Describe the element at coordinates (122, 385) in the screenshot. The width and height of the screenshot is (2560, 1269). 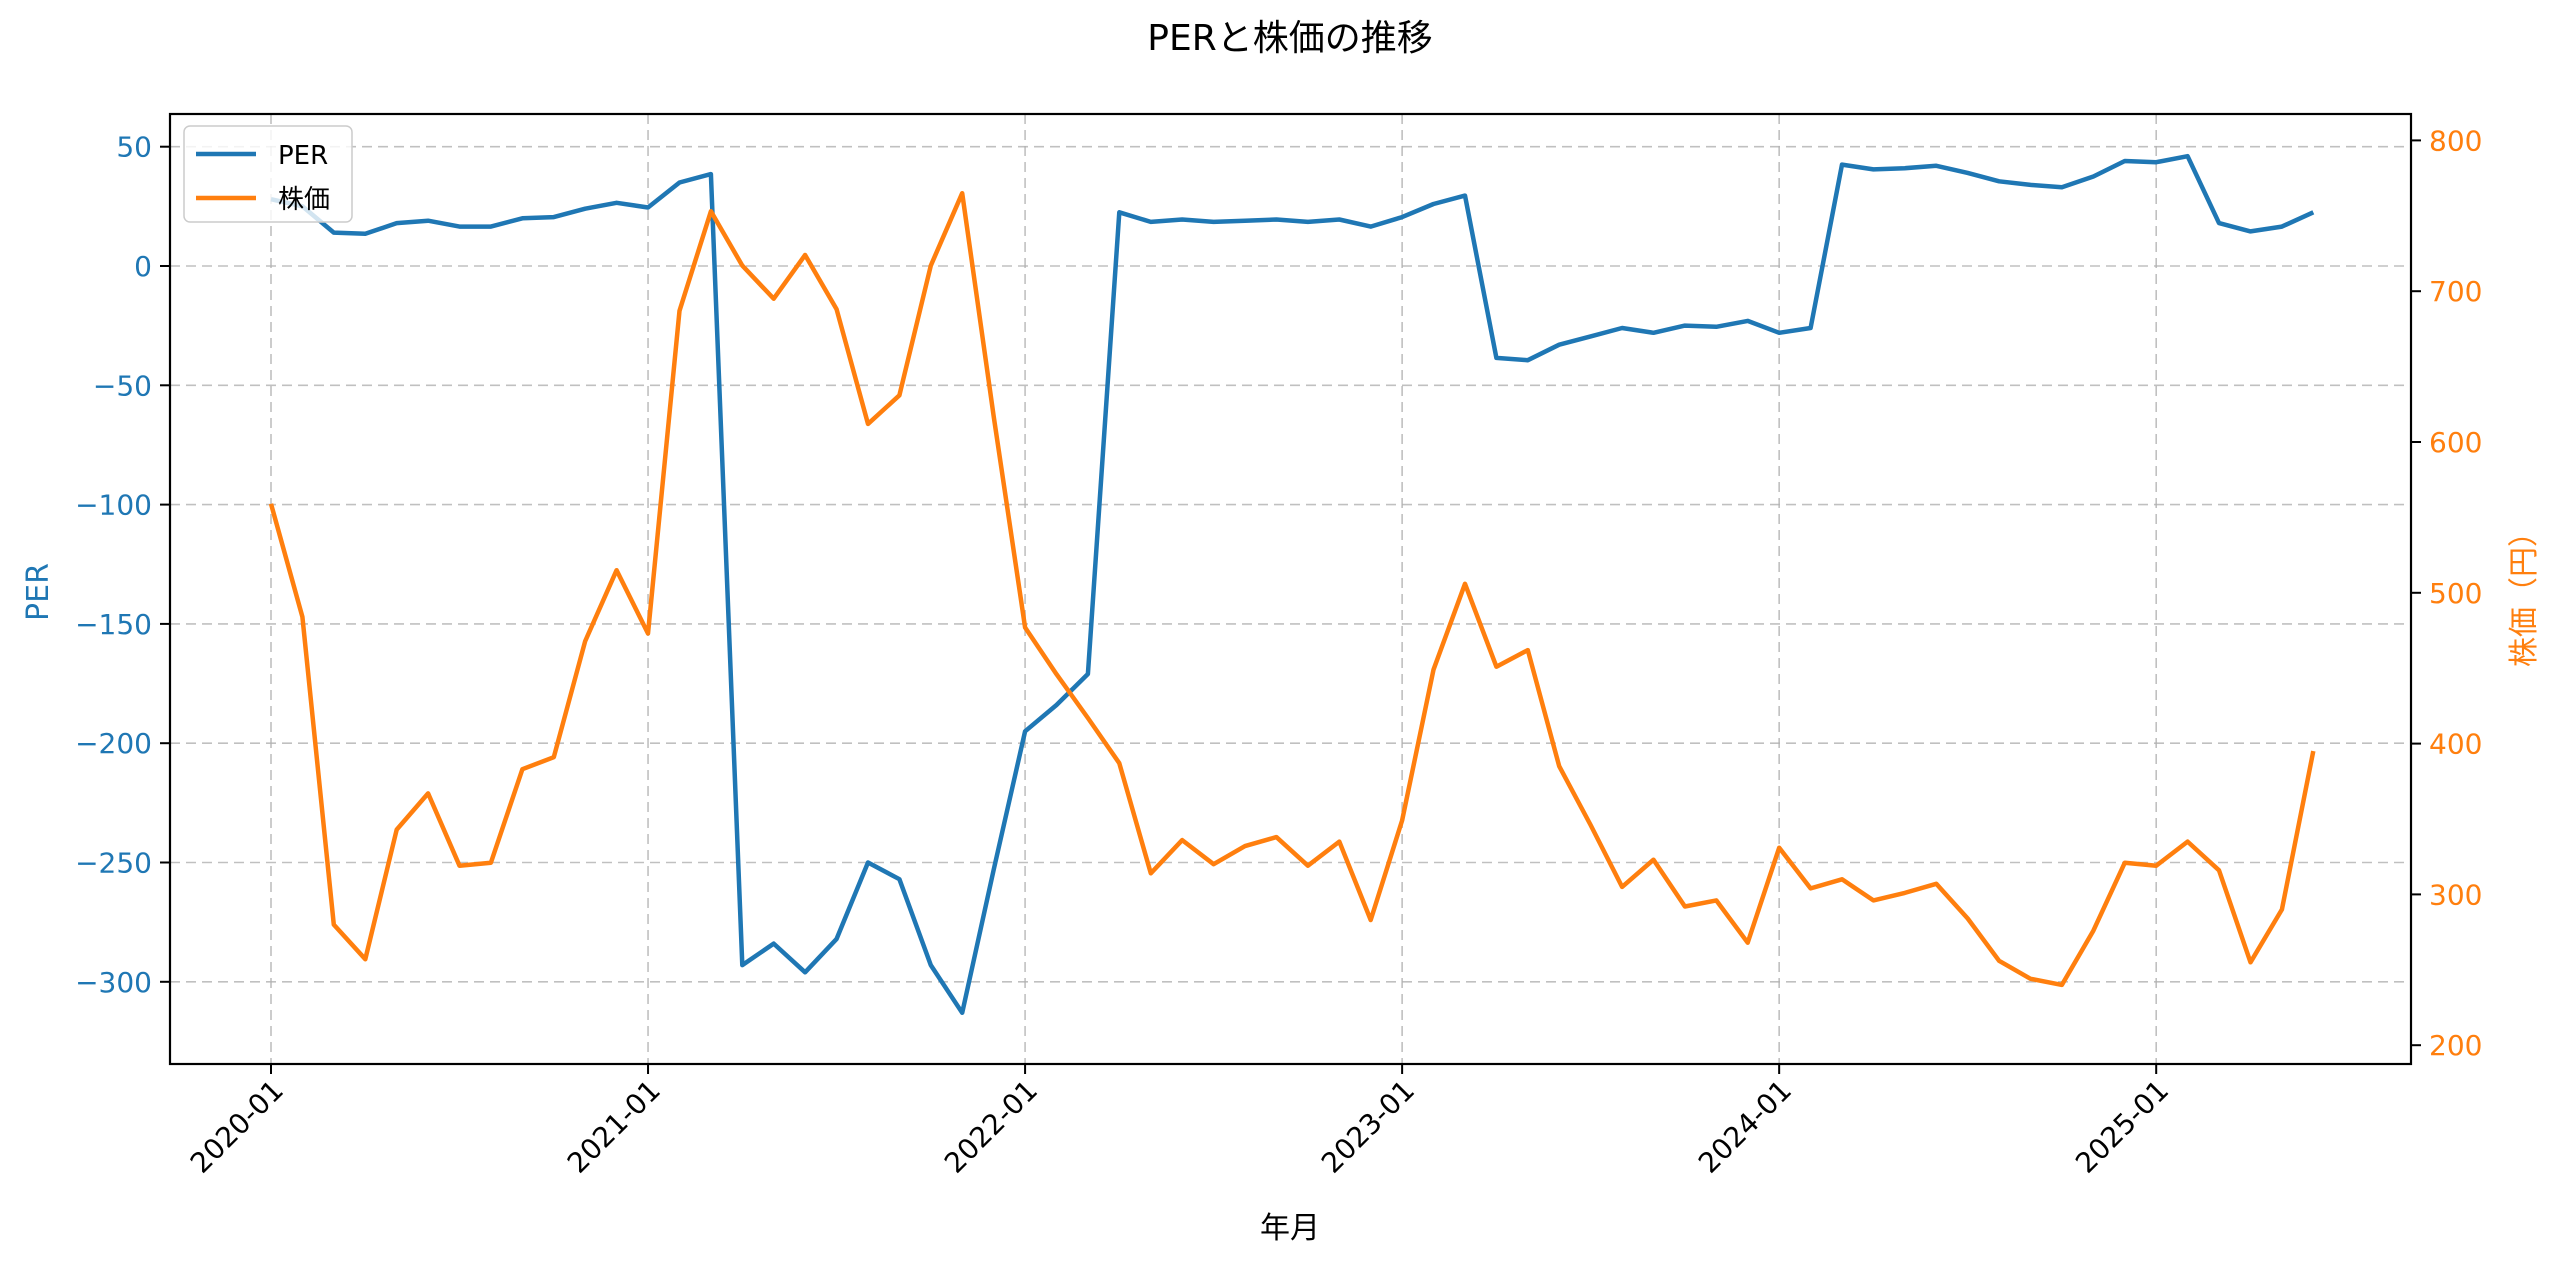
I see `left-tick-label: −50` at that location.